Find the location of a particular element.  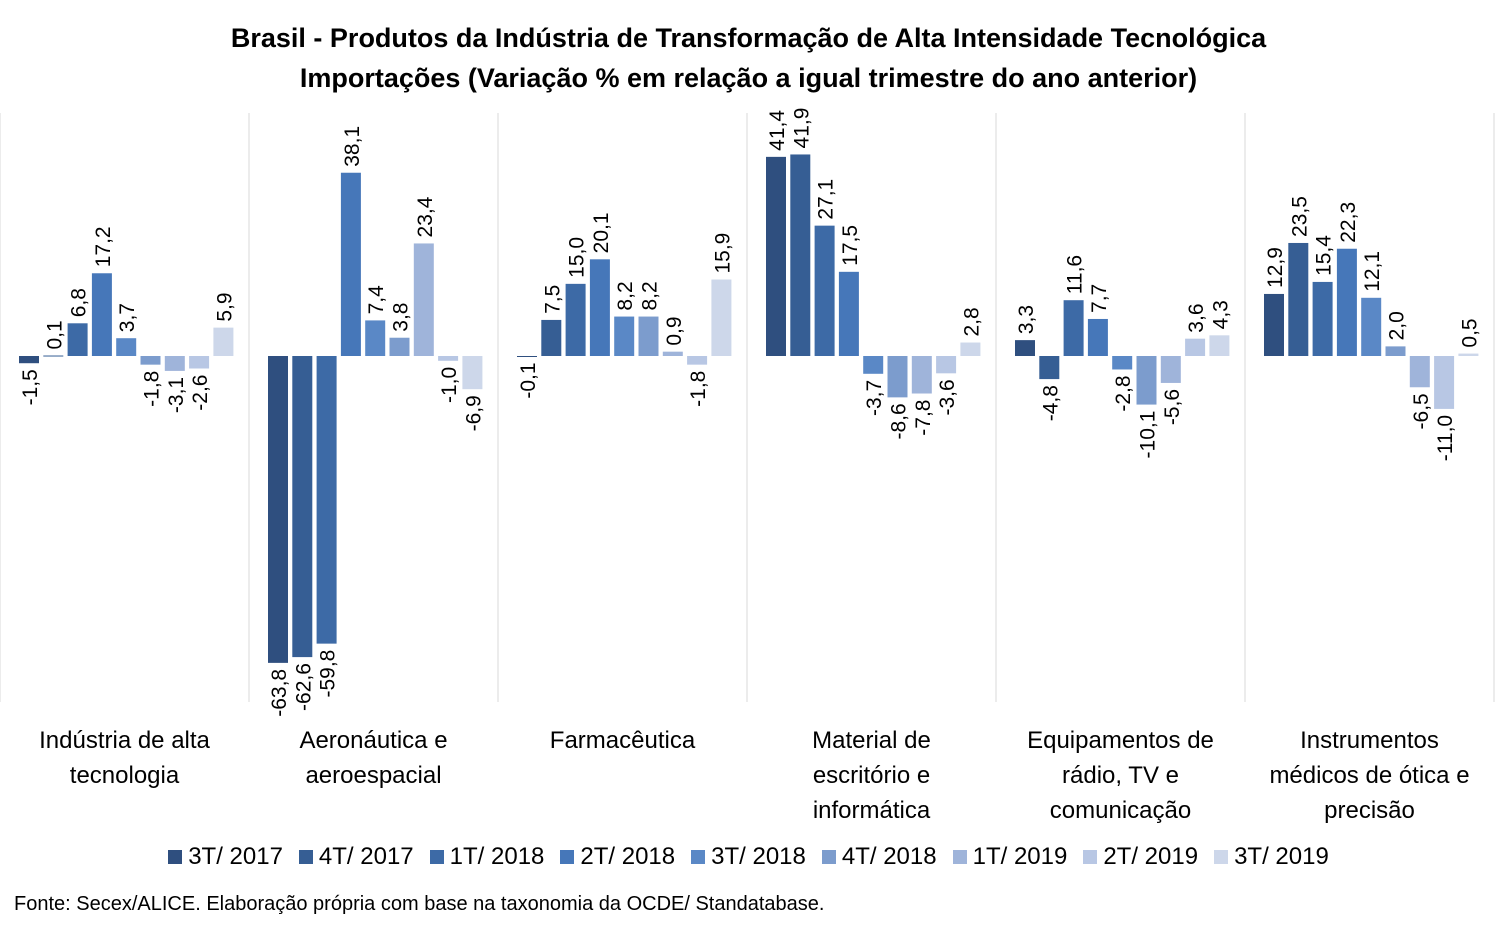

data-label: 0,1 is located at coordinates (54, 334).